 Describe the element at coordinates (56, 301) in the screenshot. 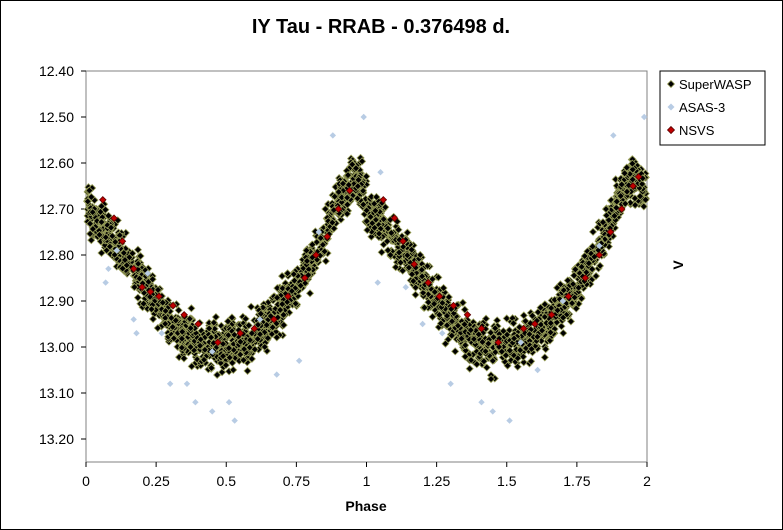

I see `y-tick-label: 12.90` at that location.